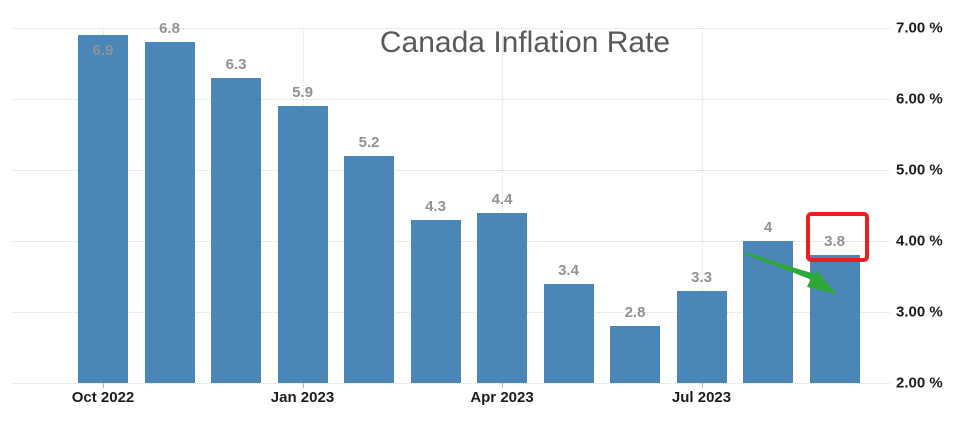 This screenshot has width=977, height=421. I want to click on bar-value-label: 6.8, so click(169, 29).